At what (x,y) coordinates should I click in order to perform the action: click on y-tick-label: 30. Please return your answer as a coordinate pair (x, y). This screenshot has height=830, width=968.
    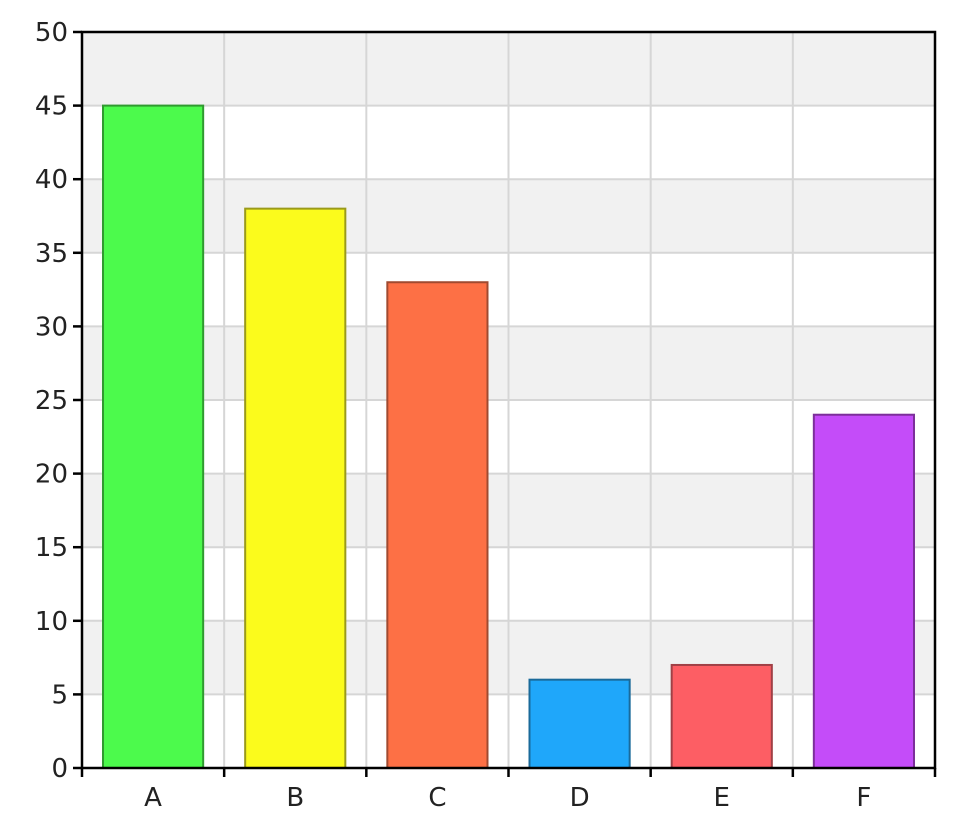
    Looking at the image, I should click on (51, 327).